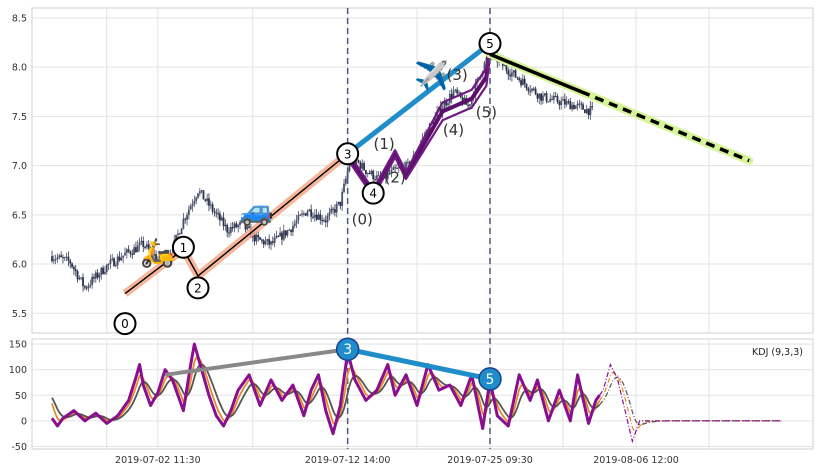 The width and height of the screenshot is (819, 475). Describe the element at coordinates (490, 379) in the screenshot. I see `kdj-divergence-marker` at that location.